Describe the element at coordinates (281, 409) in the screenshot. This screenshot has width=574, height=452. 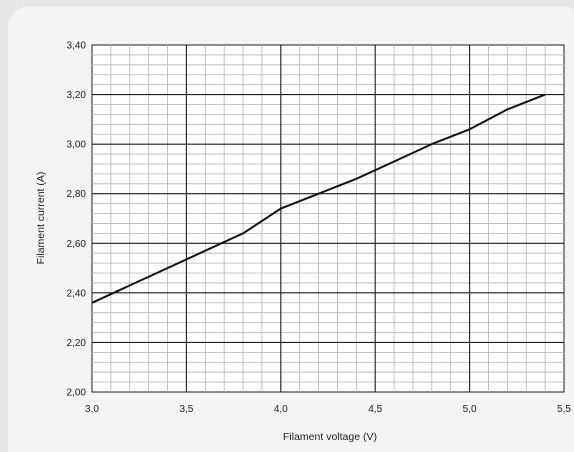
I see `x-tick-label: 4,0` at that location.